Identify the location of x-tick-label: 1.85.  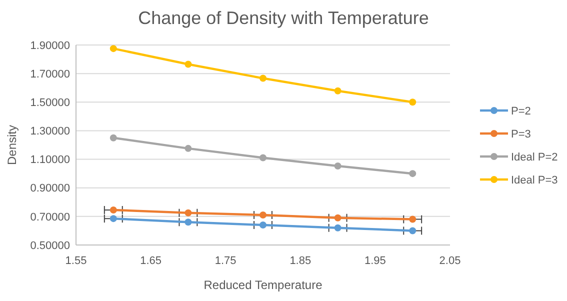
(301, 261).